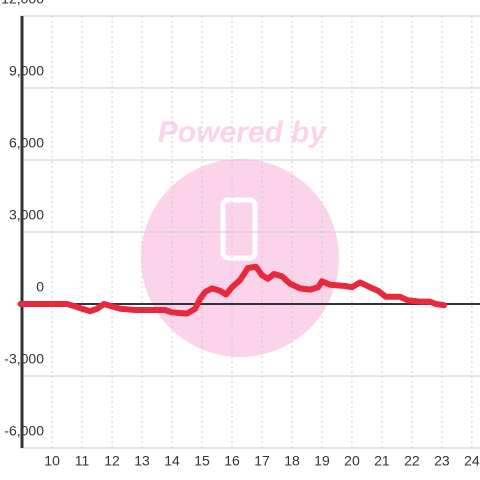 This screenshot has width=480, height=480. Describe the element at coordinates (243, 132) in the screenshot. I see `watermark: Powered by` at that location.